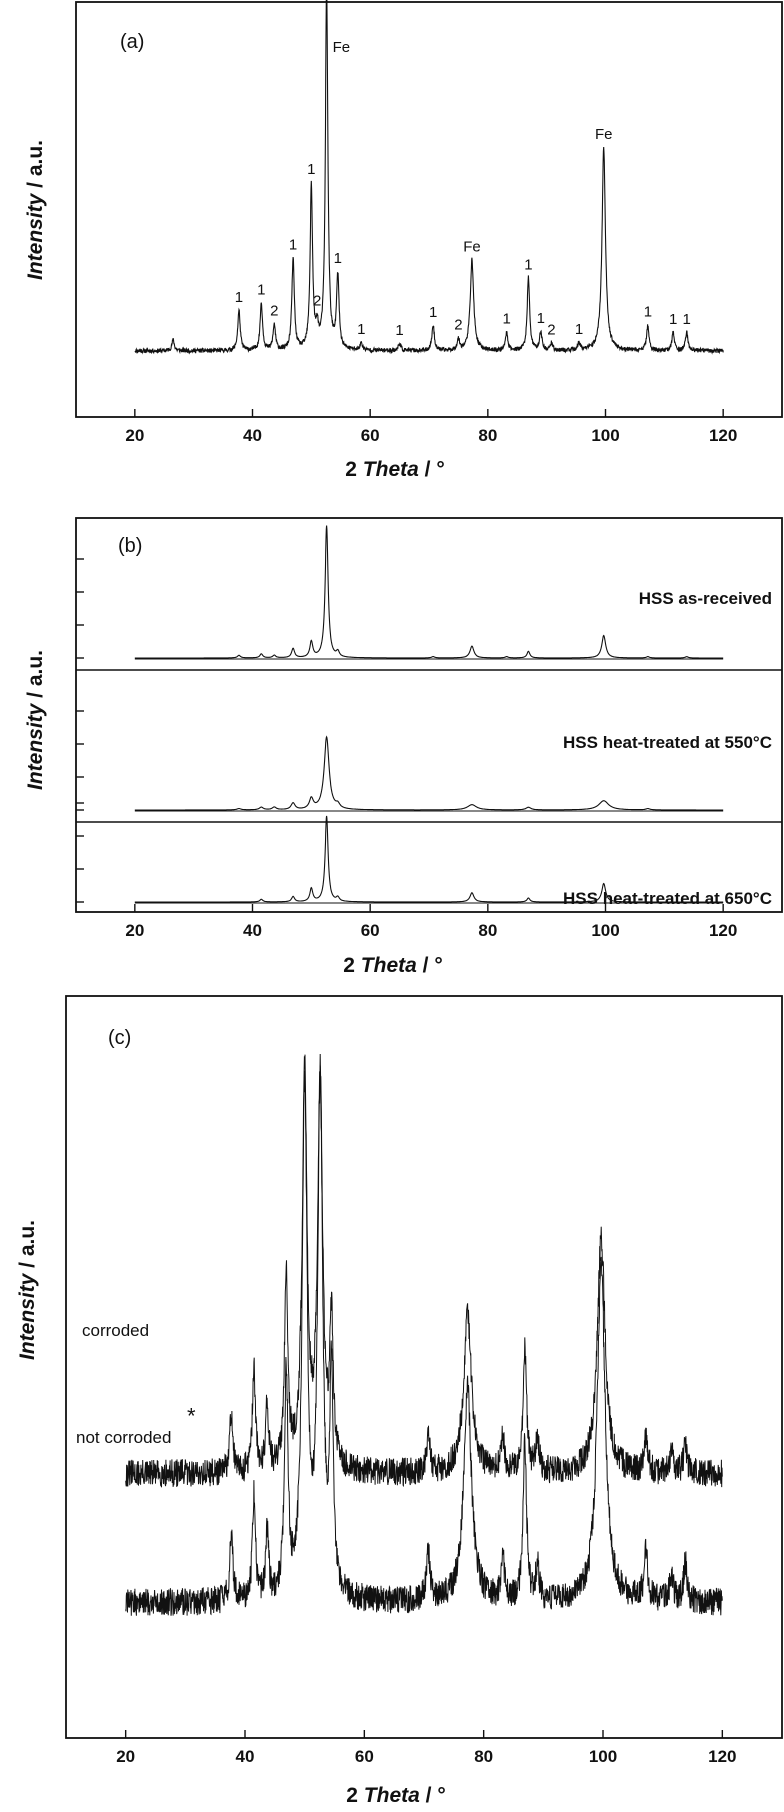 The image size is (784, 1812). I want to click on panel-c-xlabel: 2 Theta / °, so click(395, 1795).